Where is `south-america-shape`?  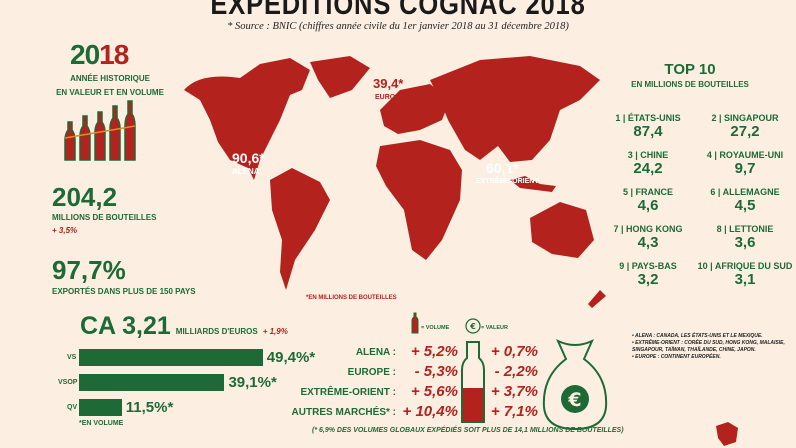 south-america-shape is located at coordinates (300, 229).